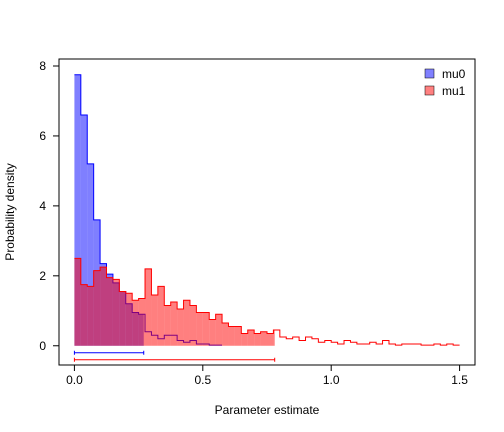 This screenshot has width=504, height=432. Describe the element at coordinates (42, 346) in the screenshot. I see `y-tick-label: 0` at that location.